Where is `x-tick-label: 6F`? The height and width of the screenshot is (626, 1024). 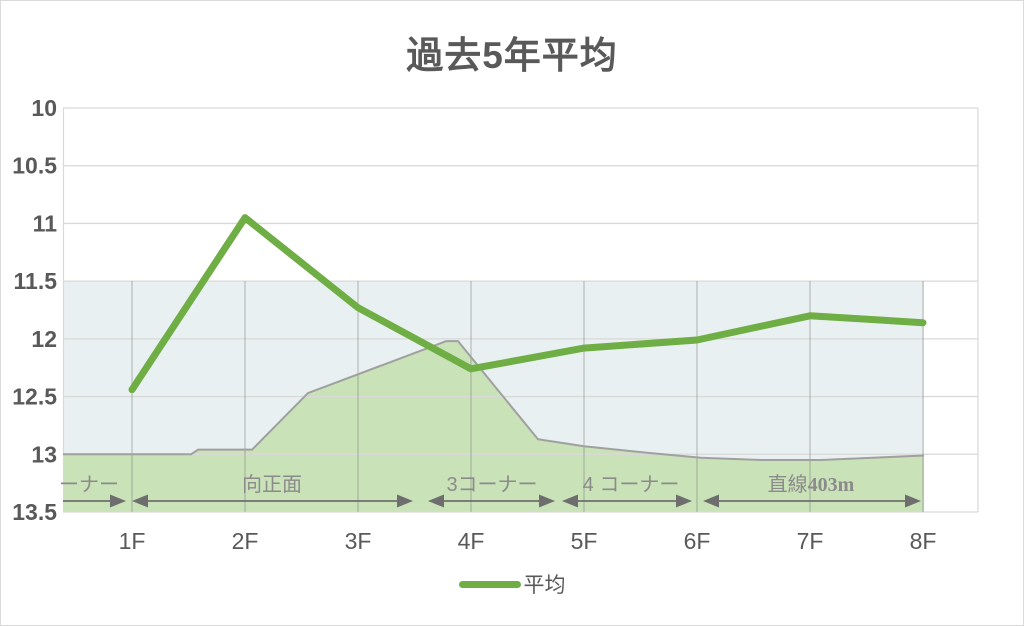 x-tick-label: 6F is located at coordinates (697, 541).